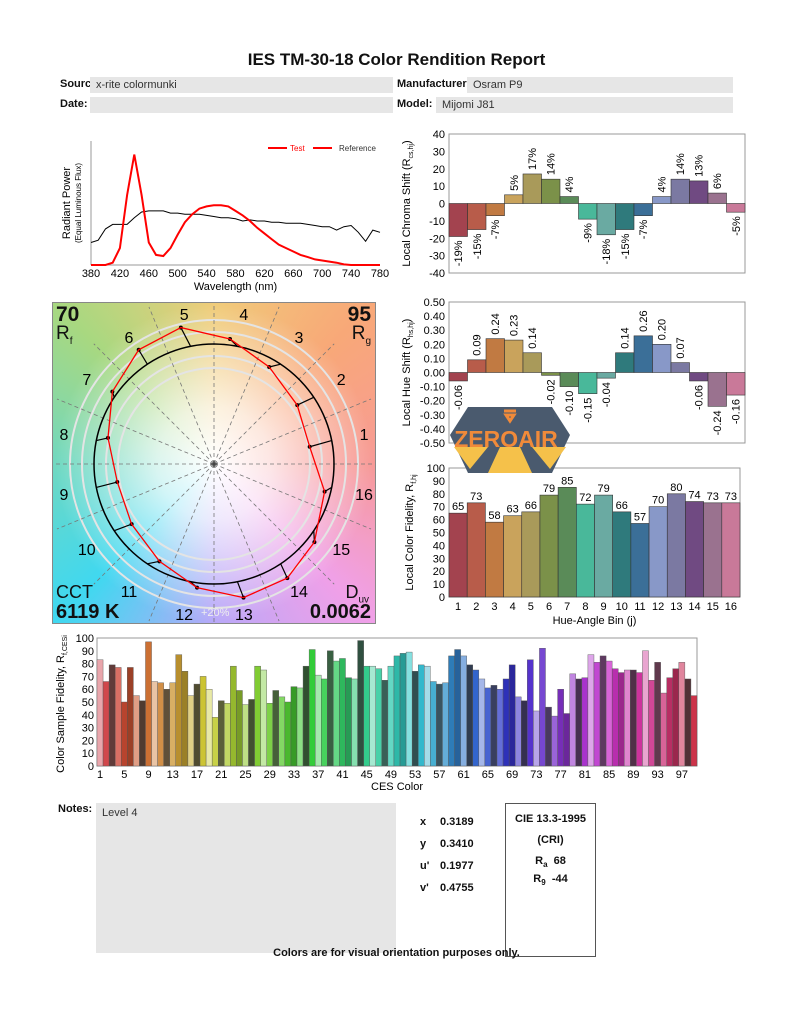 This screenshot has width=793, height=1024. Describe the element at coordinates (391, 775) in the screenshot. I see `x-tick-label: 49` at that location.